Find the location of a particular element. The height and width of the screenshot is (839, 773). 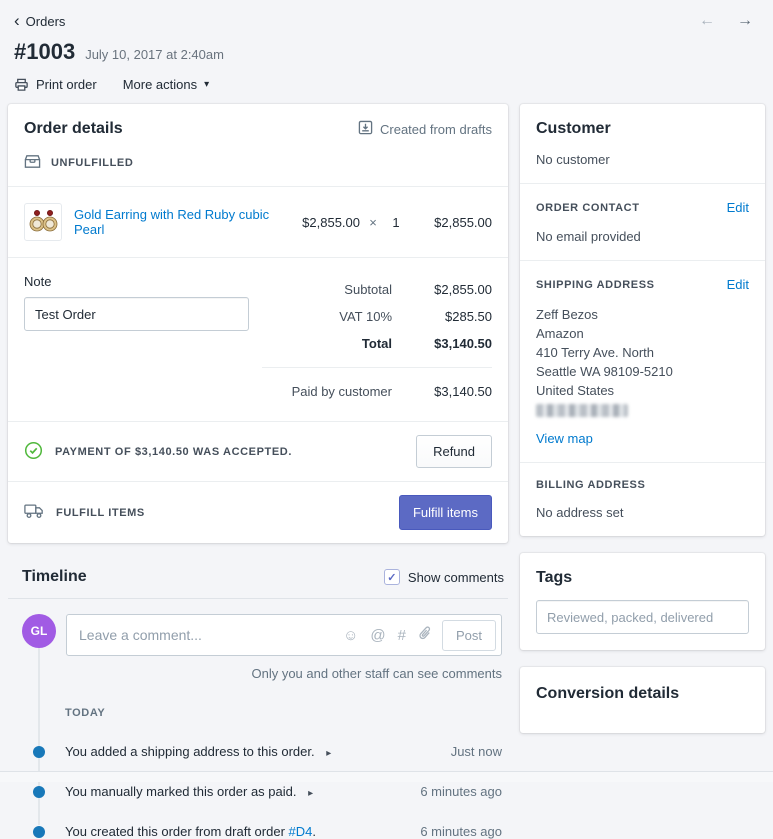

subtotal-label: Subtotal is located at coordinates (368, 289).